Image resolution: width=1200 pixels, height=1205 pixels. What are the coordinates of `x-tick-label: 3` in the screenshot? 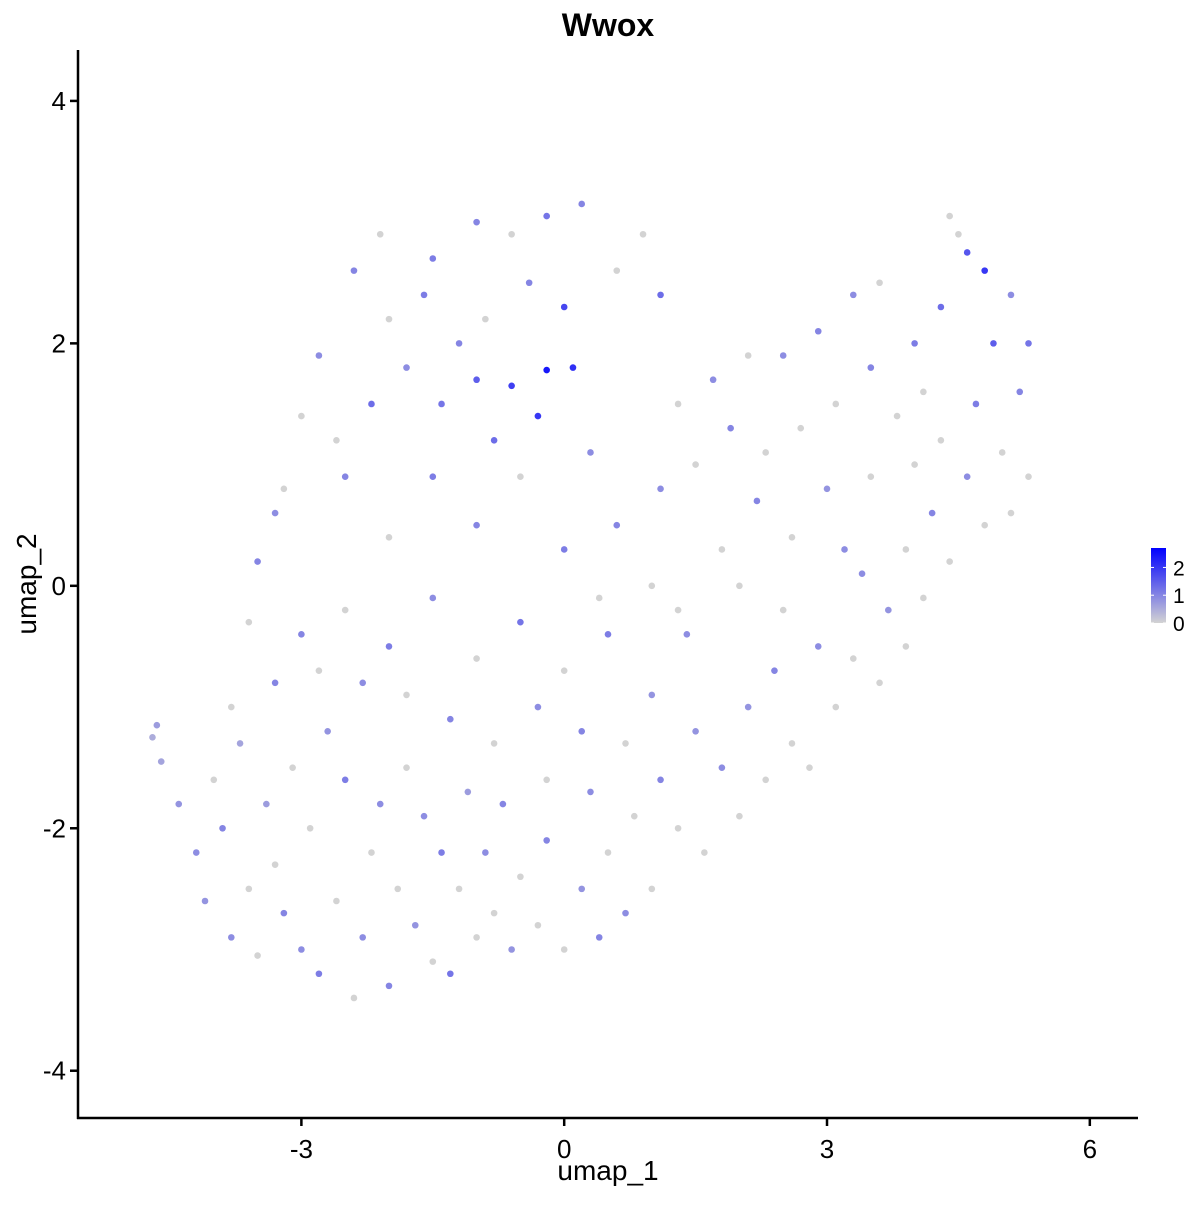 It's located at (827, 1149).